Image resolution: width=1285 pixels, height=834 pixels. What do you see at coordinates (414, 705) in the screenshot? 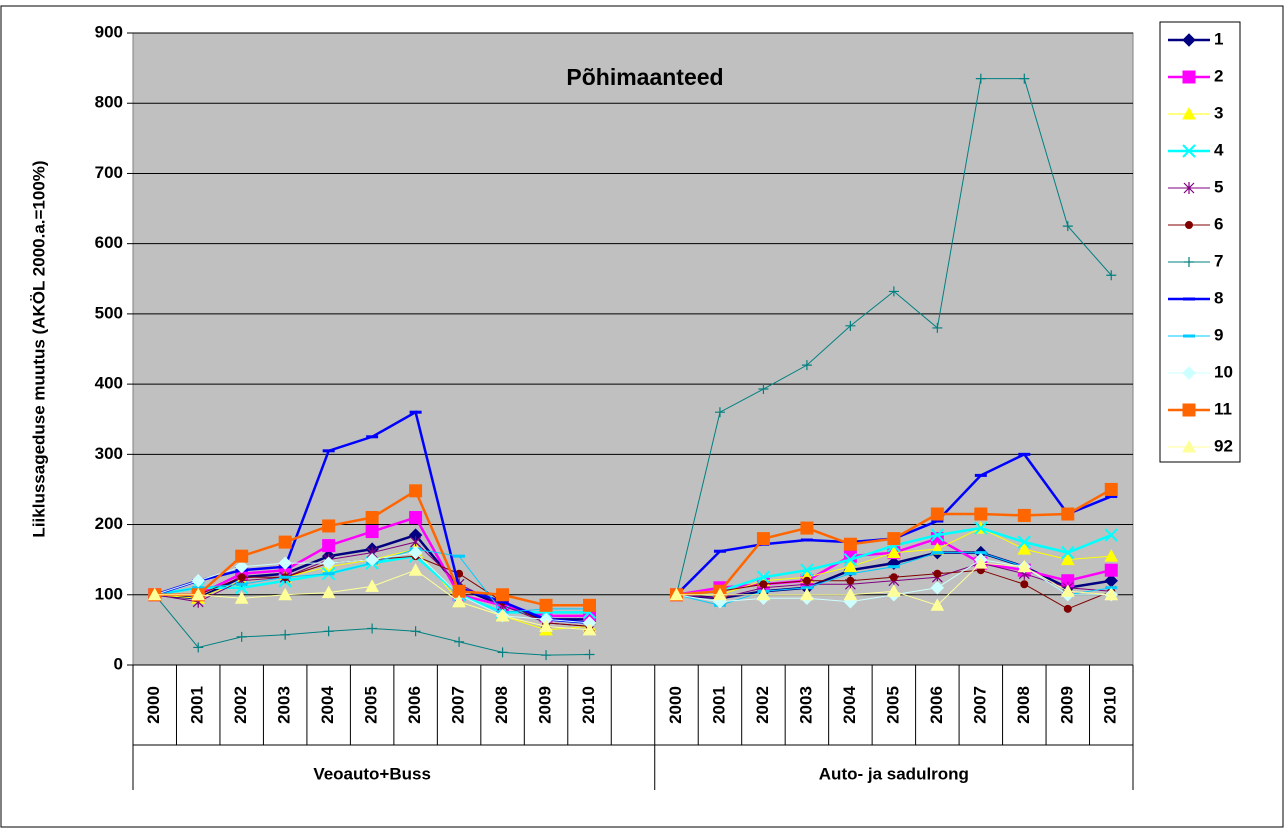
I see `x-tick-label: 2006` at bounding box center [414, 705].